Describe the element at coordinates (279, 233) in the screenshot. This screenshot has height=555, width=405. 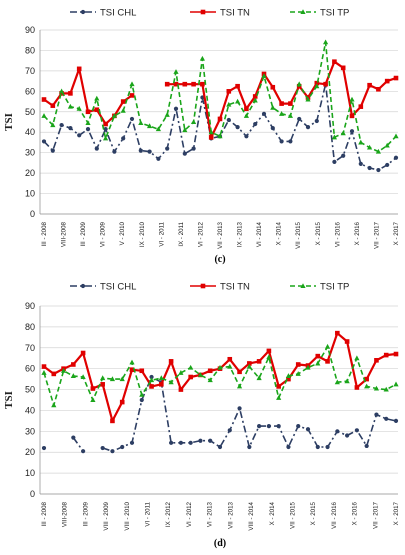
I see `x-tick-label: X - 2014` at that location.